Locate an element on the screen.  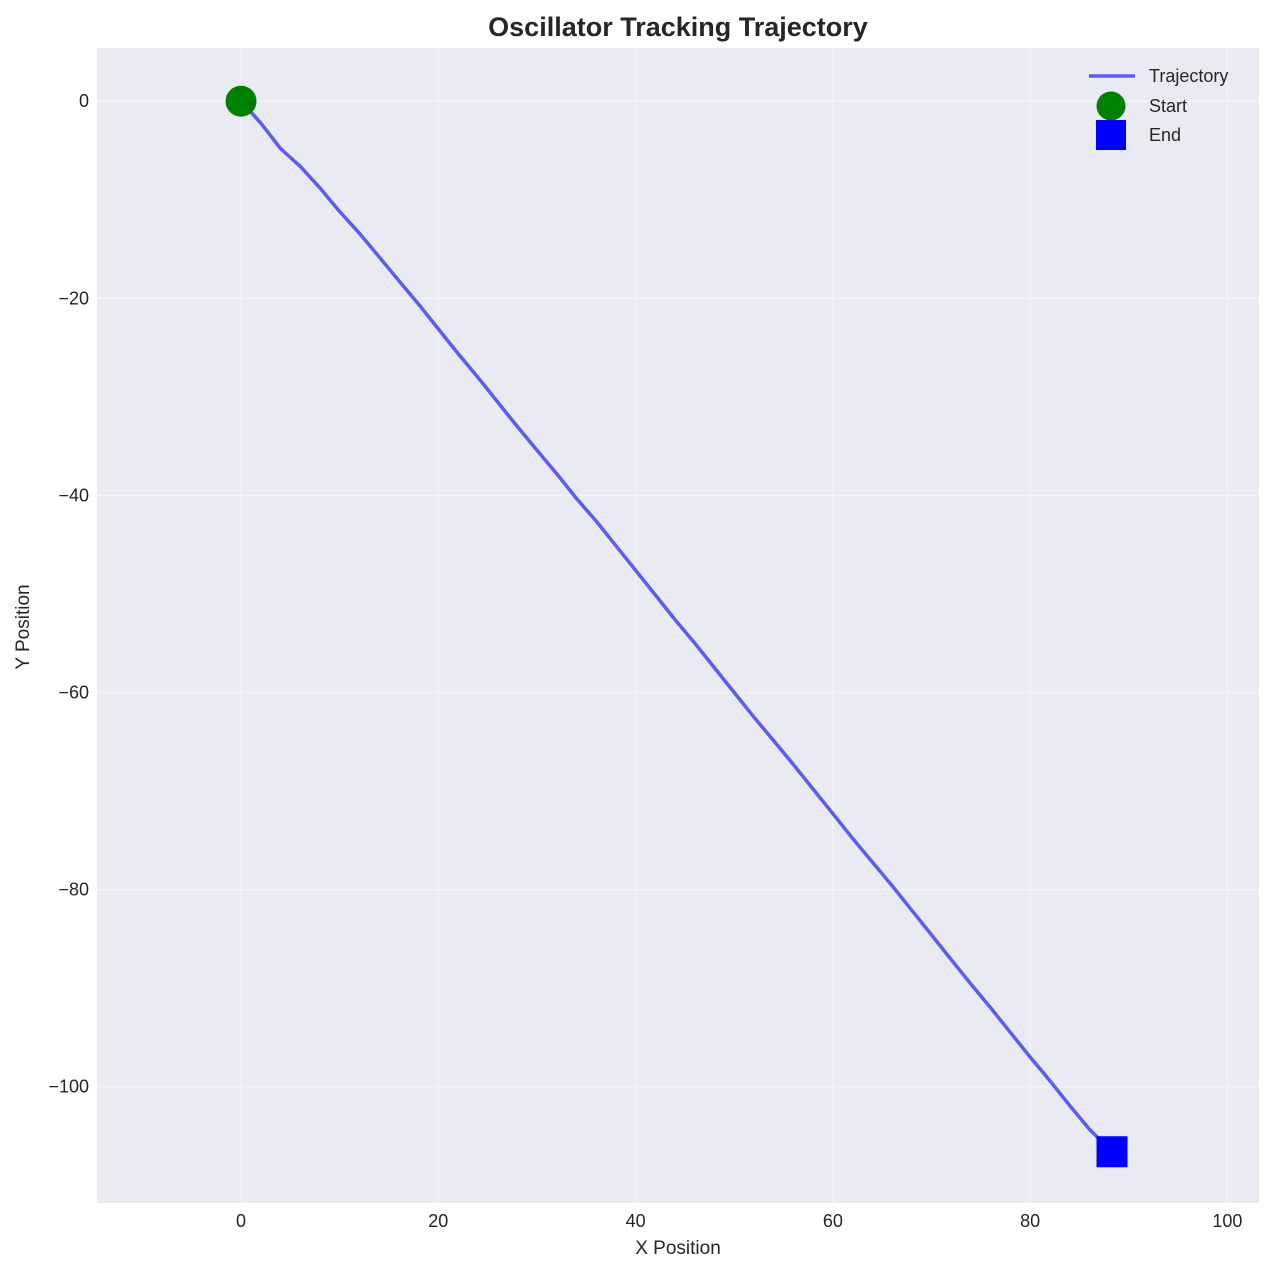
x-tick-label: 80 is located at coordinates (1030, 1221).